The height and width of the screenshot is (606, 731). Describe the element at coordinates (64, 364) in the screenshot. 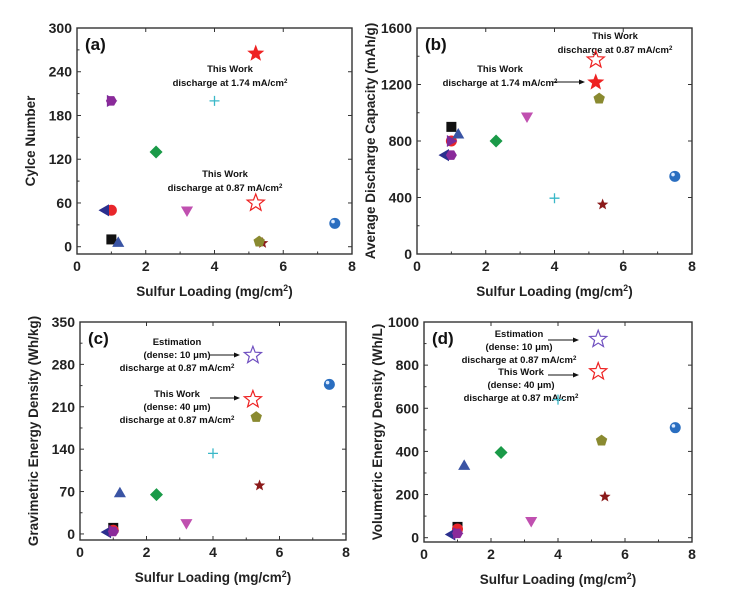

I see `y-tick-label: 280` at that location.